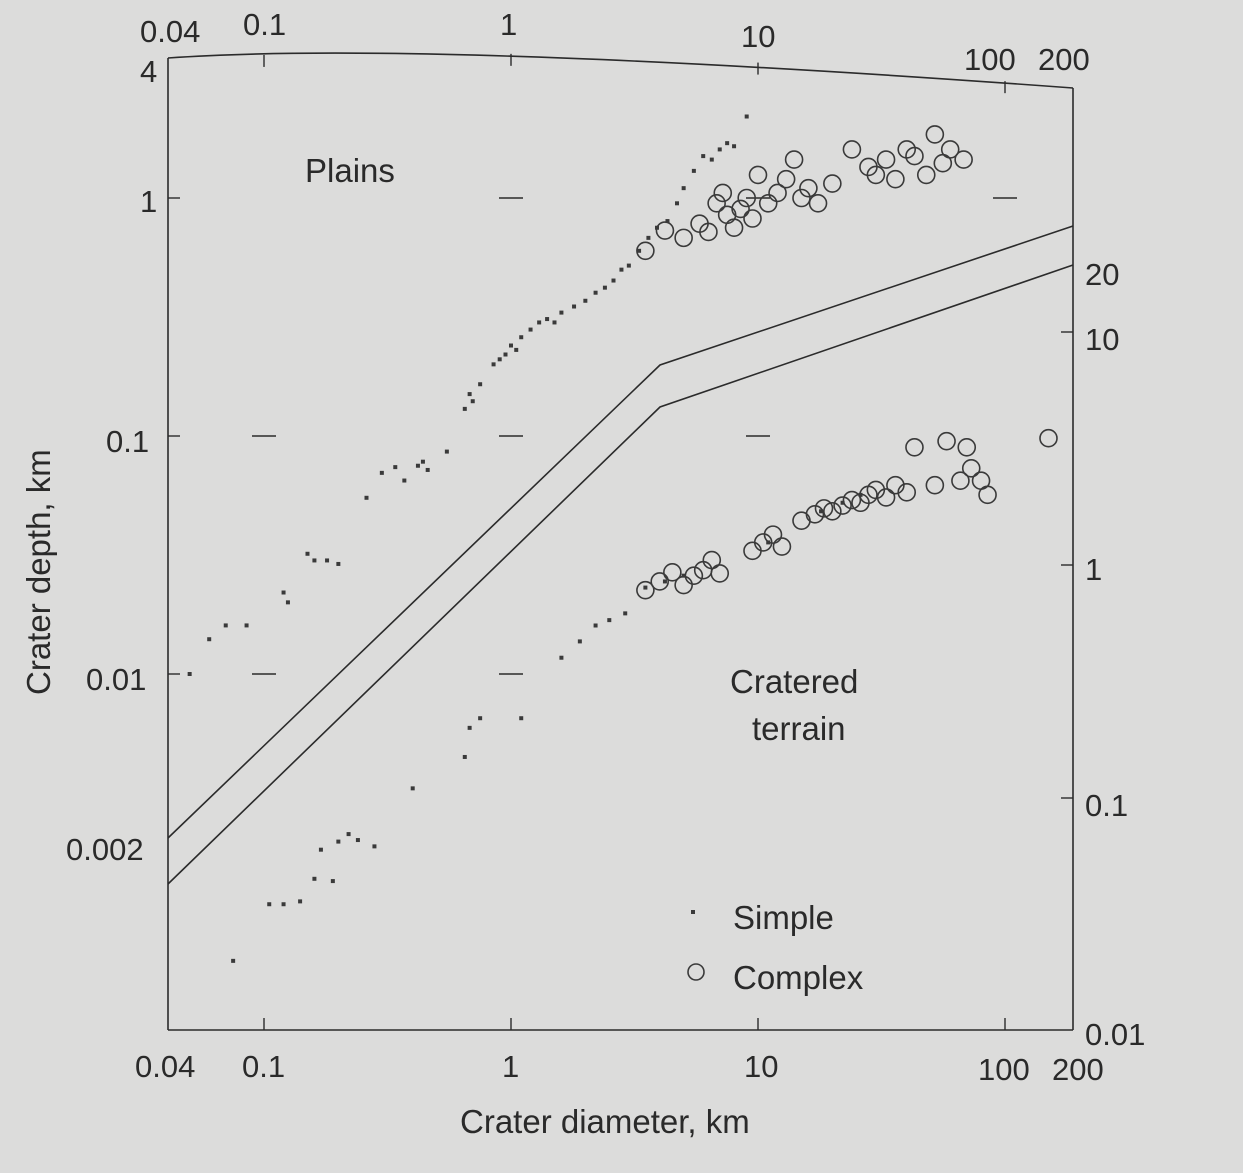  I want to click on legend-complex-label: Complex, so click(798, 977).